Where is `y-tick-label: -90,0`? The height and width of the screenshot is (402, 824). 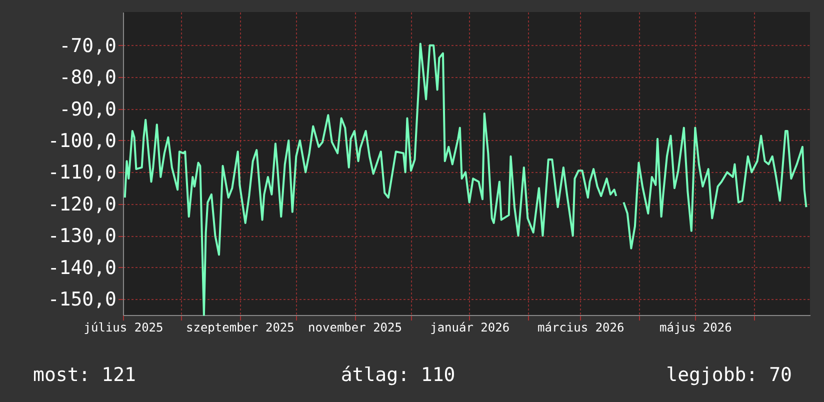 y-tick-label: -90,0 is located at coordinates (87, 109).